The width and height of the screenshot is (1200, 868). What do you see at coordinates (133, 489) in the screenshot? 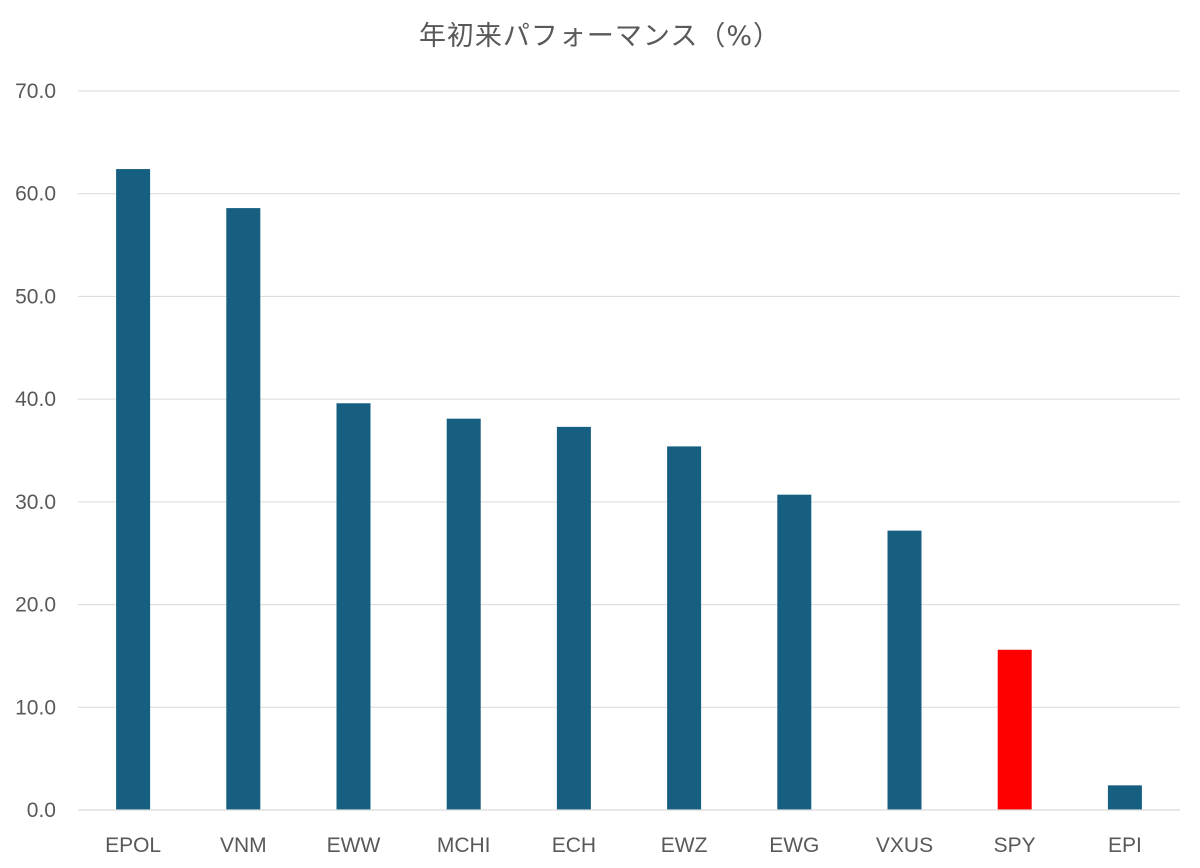
I see `bar-epol` at bounding box center [133, 489].